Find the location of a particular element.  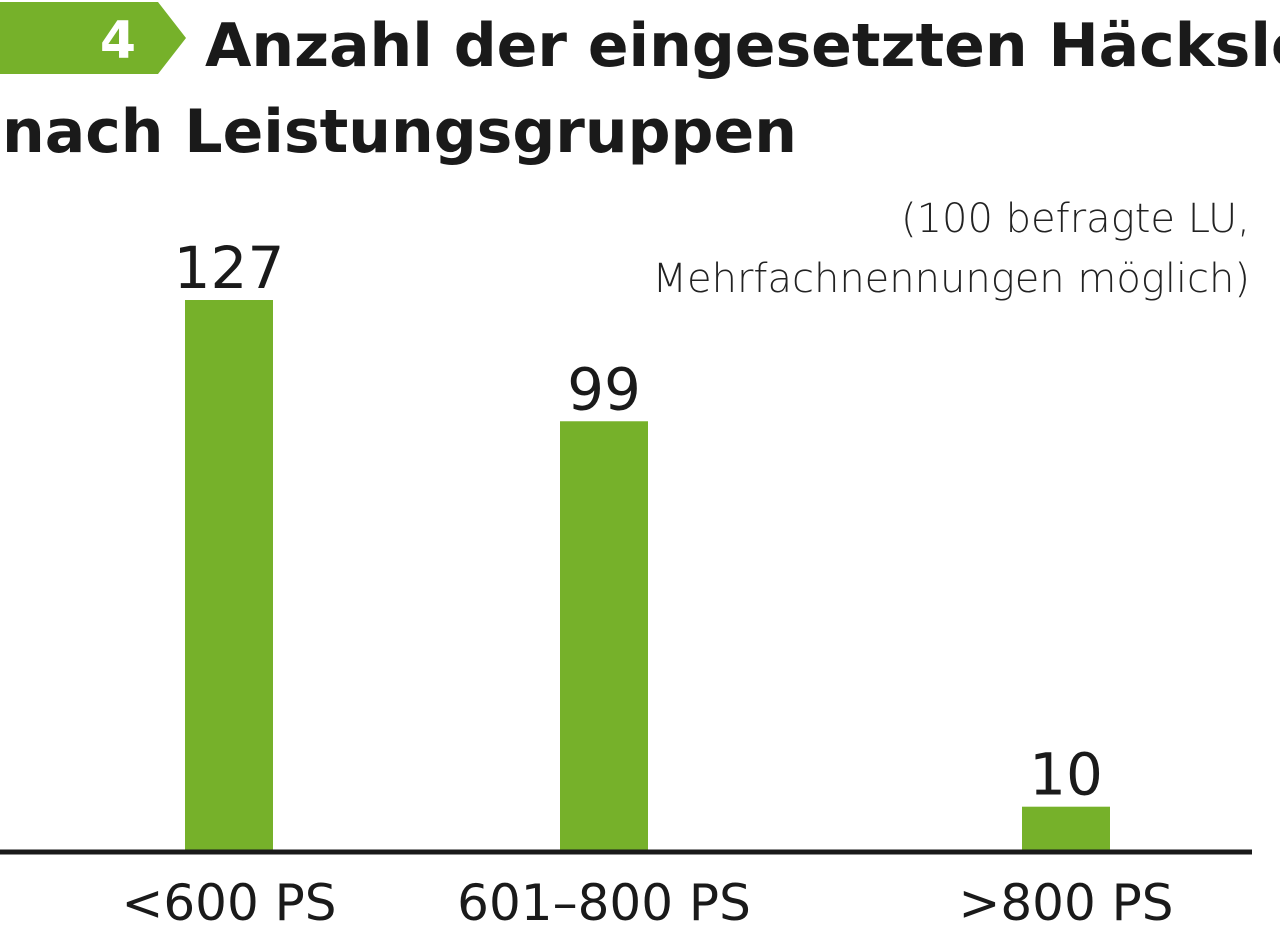

category-labels-group: <600 PS 601–800 PS >800 PS is located at coordinates (647, 902).